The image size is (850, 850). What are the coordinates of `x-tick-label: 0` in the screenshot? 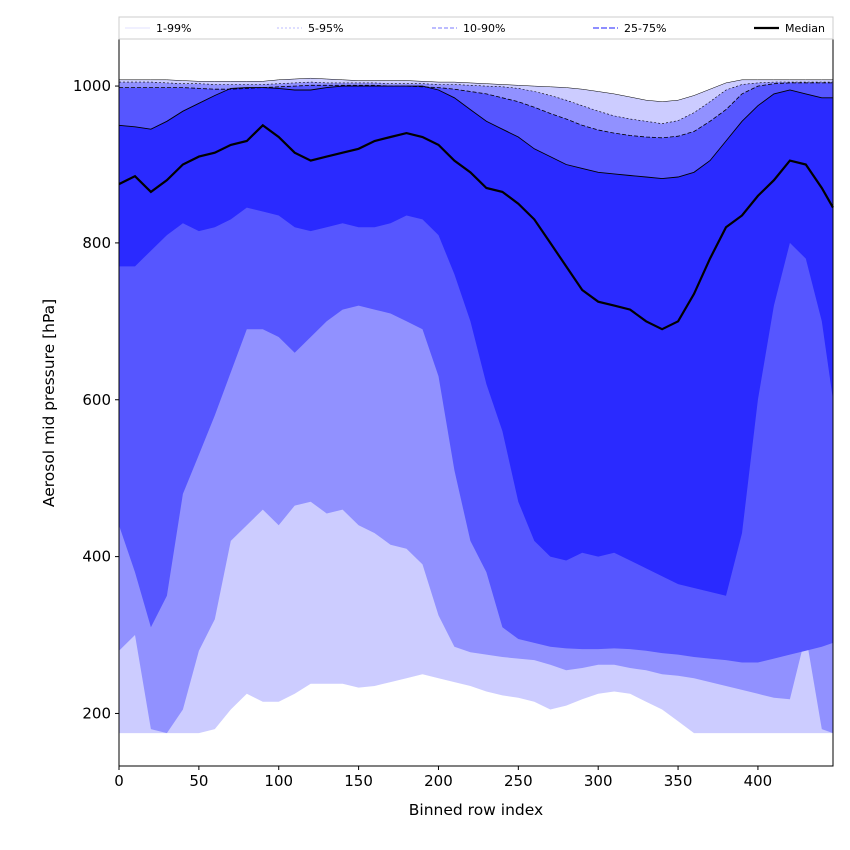 It's located at (119, 781).